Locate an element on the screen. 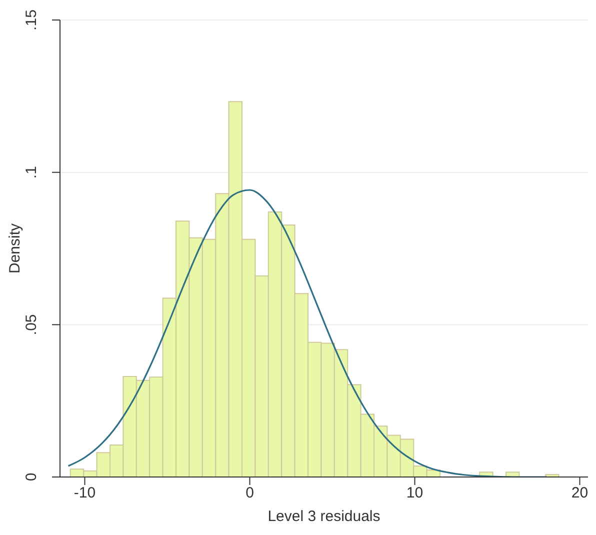  y-tick-label: .1 is located at coordinates (31, 172).